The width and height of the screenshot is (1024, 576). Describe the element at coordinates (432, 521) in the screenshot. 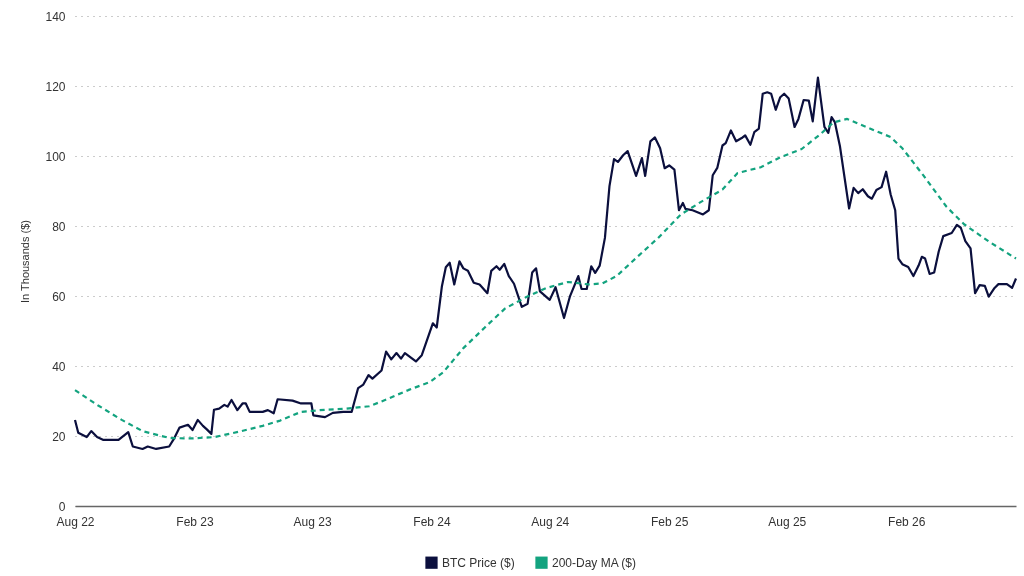

I see `x-tick-label: Feb 24` at that location.